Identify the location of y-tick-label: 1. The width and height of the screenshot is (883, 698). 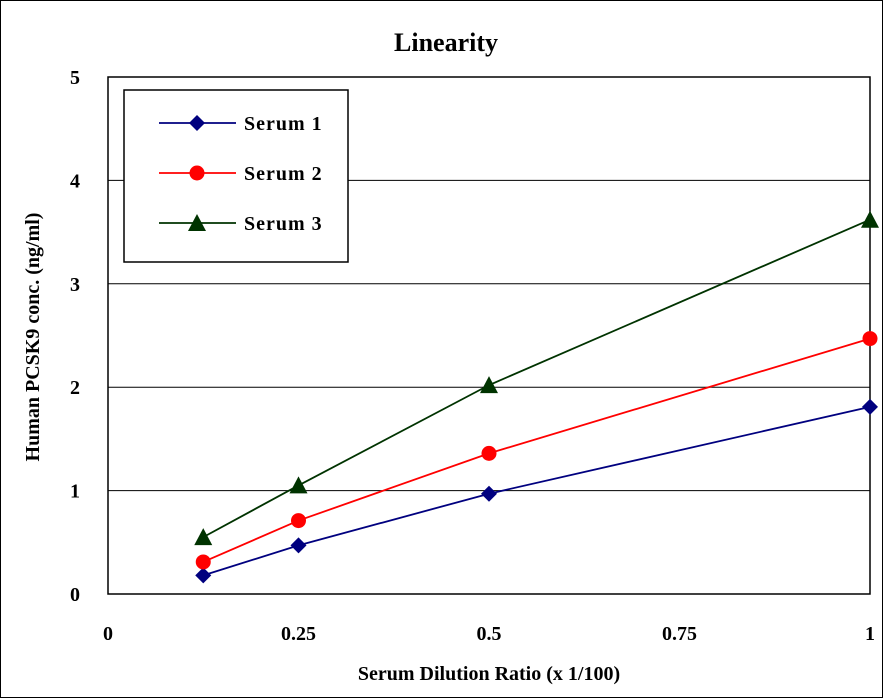
(75, 492).